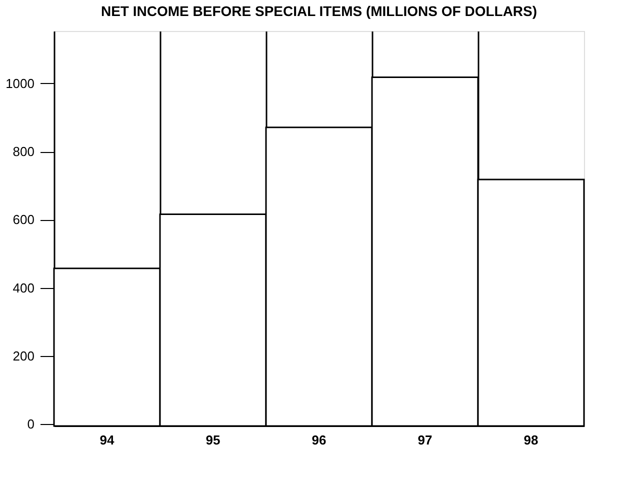 Image resolution: width=644 pixels, height=480 pixels. Describe the element at coordinates (20, 83) in the screenshot. I see `y-tick-label: 1000` at that location.